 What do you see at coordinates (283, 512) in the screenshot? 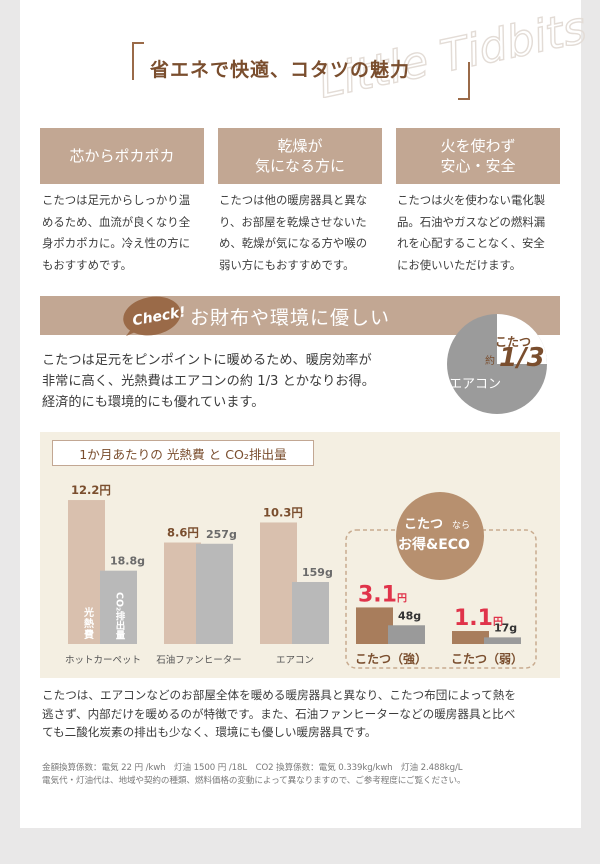
I see `label-cost-2: 10.3円` at bounding box center [283, 512].